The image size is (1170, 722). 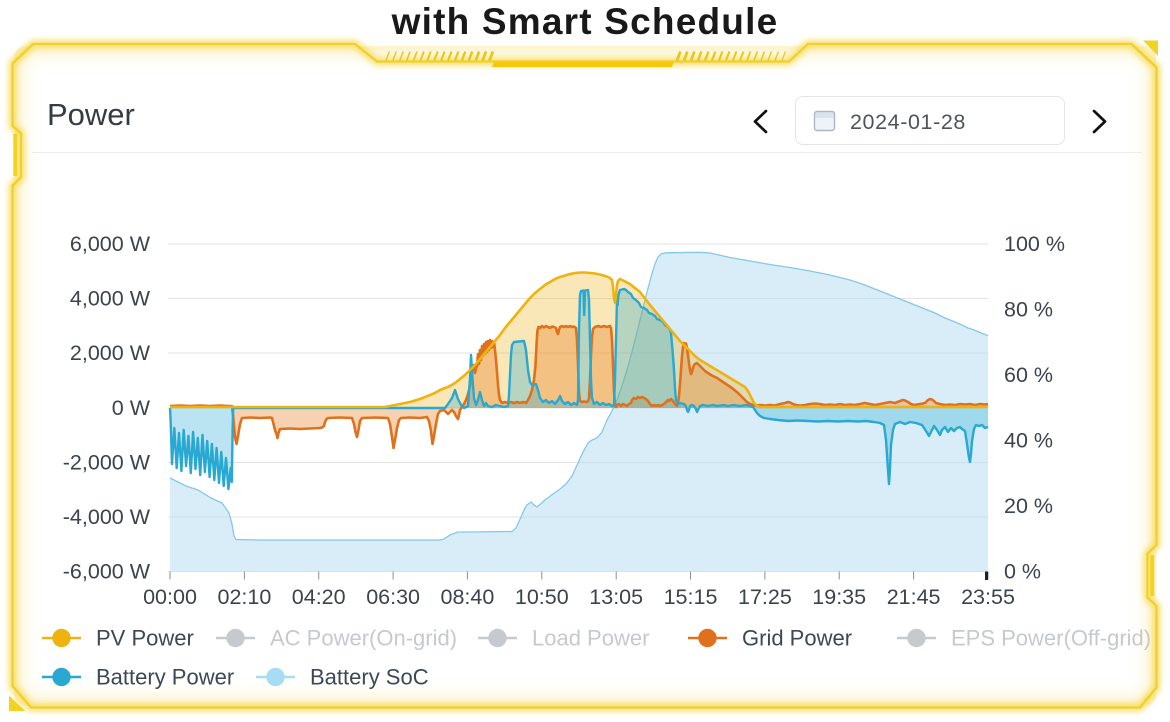 What do you see at coordinates (1051, 638) in the screenshot?
I see `svg-text: EPS Power(Off-grid)` at bounding box center [1051, 638].